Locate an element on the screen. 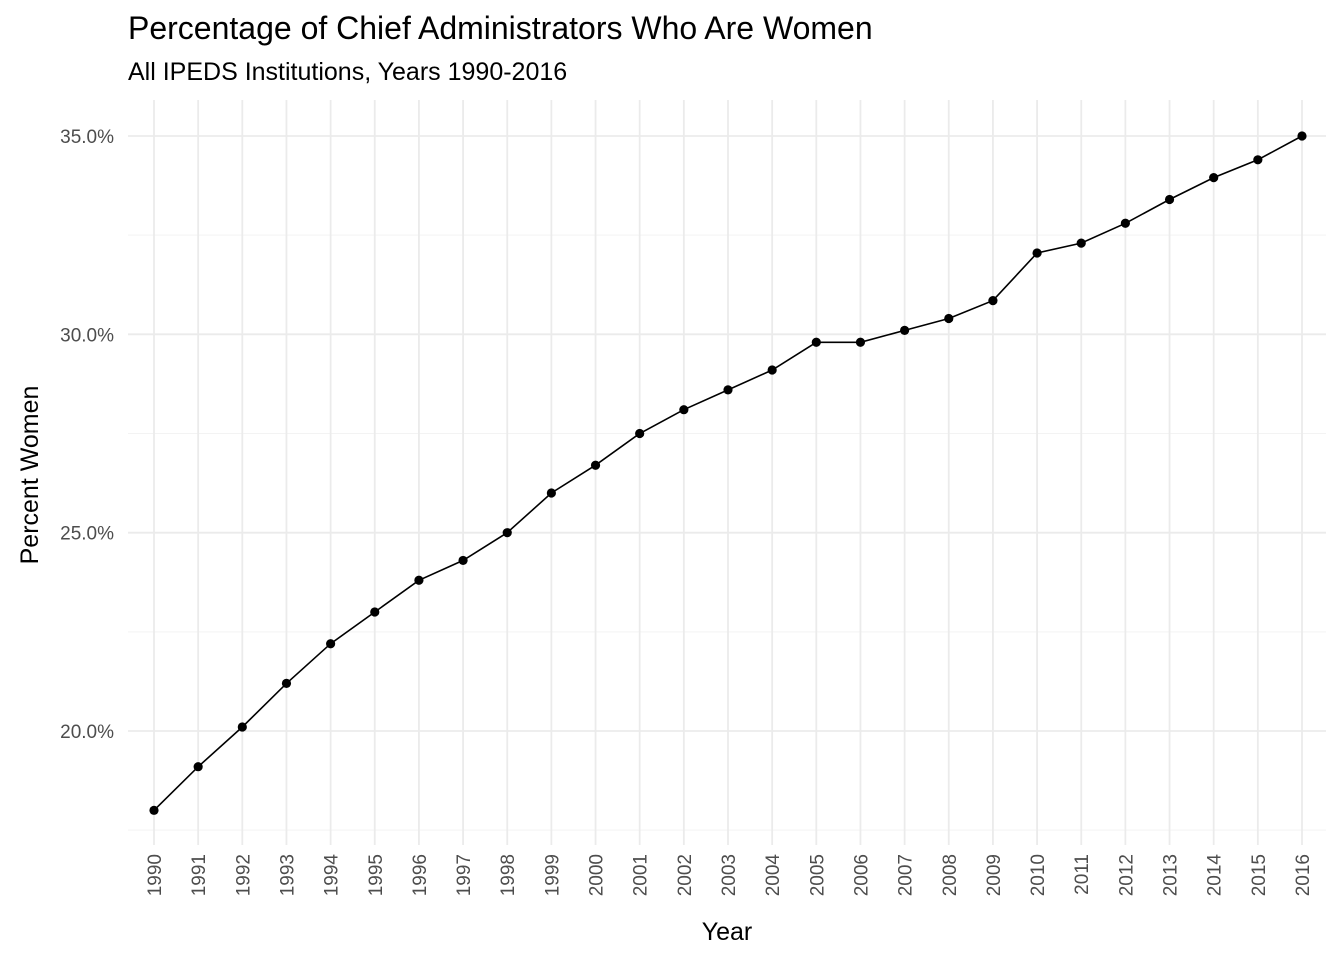 The width and height of the screenshot is (1344, 960). data-point-2005 is located at coordinates (816, 342).